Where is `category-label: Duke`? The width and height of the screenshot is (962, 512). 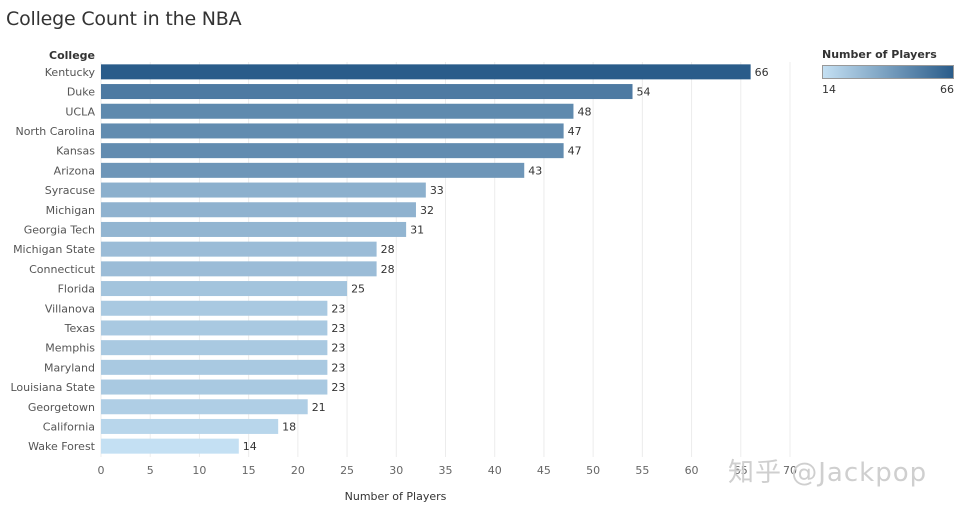 category-label: Duke is located at coordinates (81, 92).